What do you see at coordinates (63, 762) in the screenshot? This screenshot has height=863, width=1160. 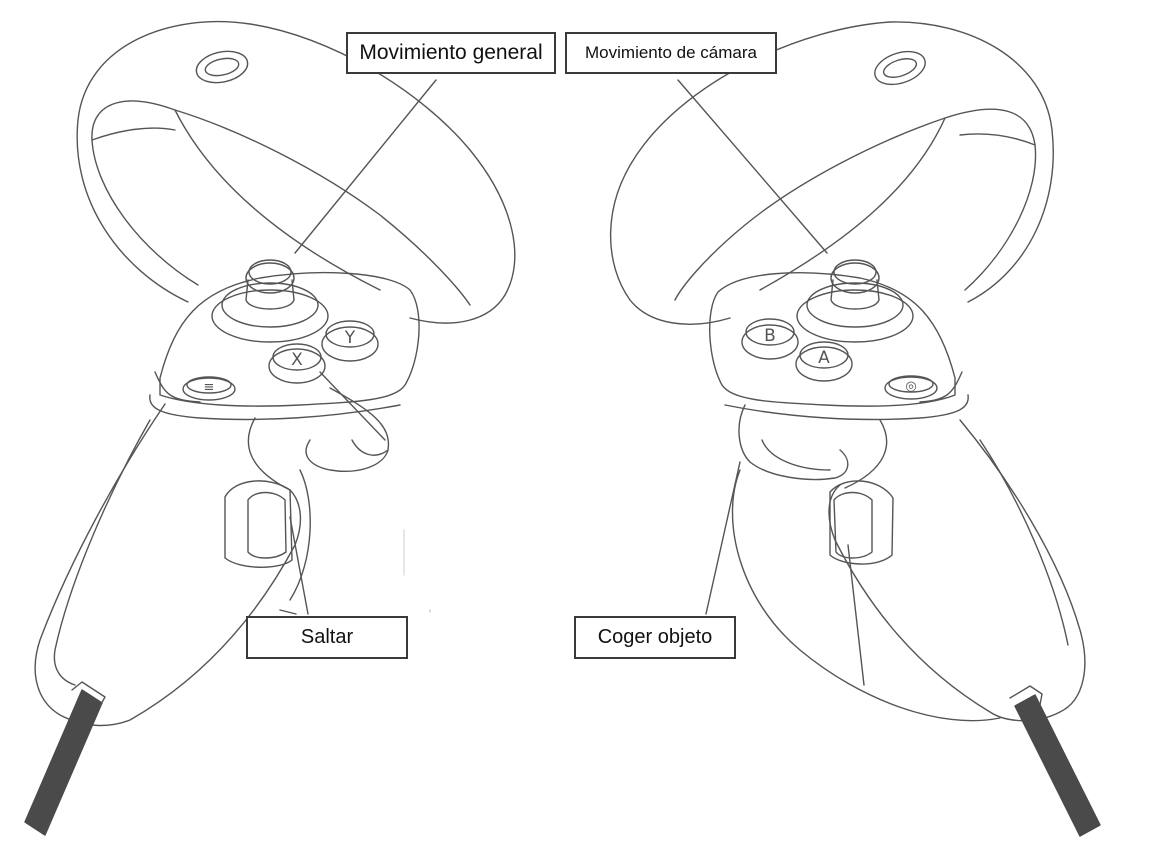 I see `left-cable` at bounding box center [63, 762].